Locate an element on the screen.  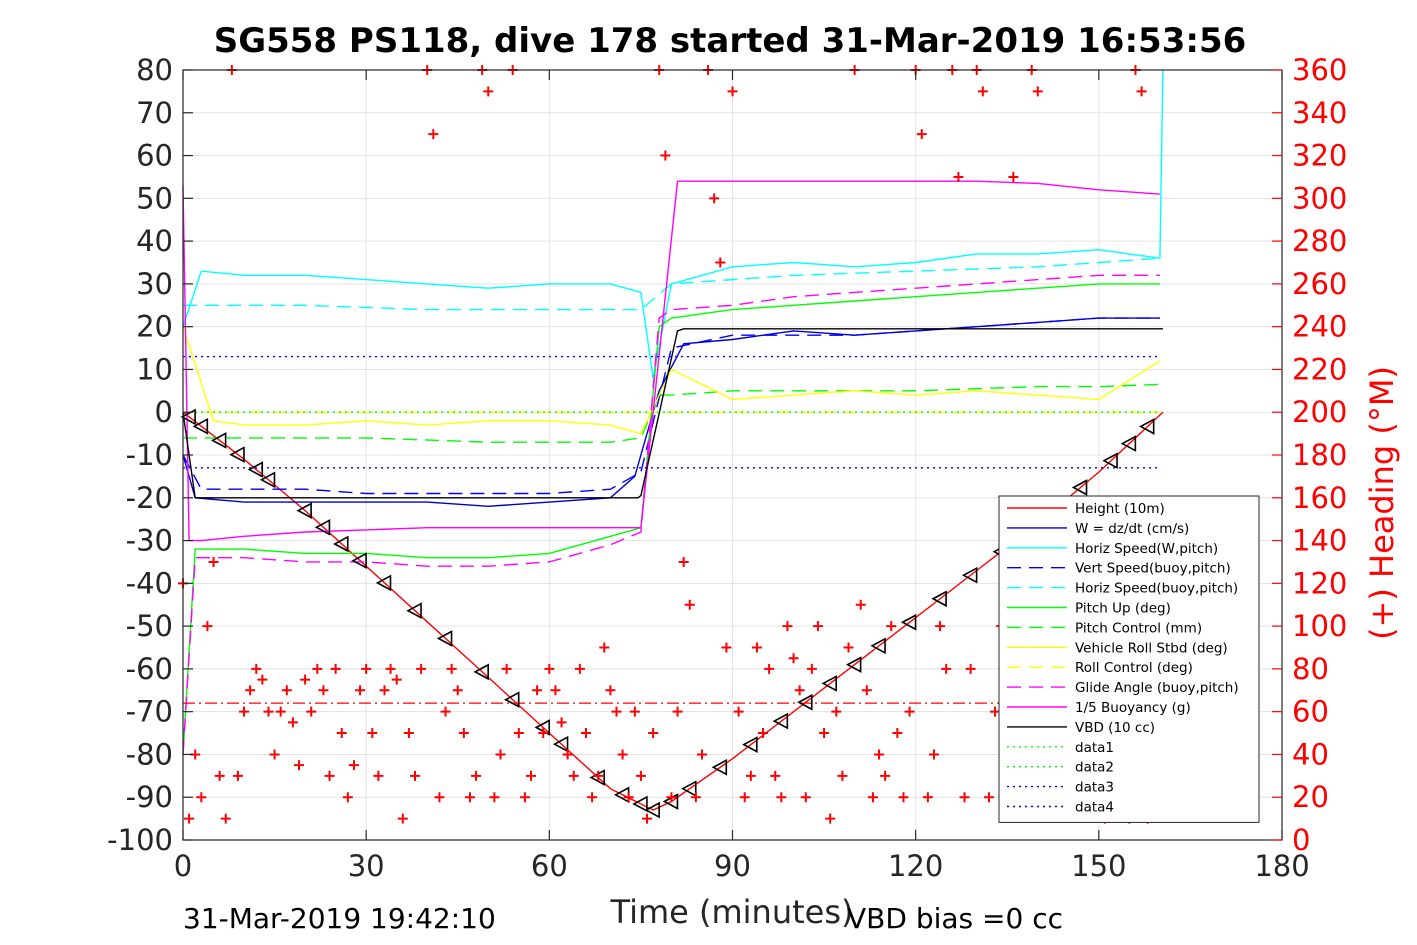
x-tick-label: 60 is located at coordinates (549, 866).